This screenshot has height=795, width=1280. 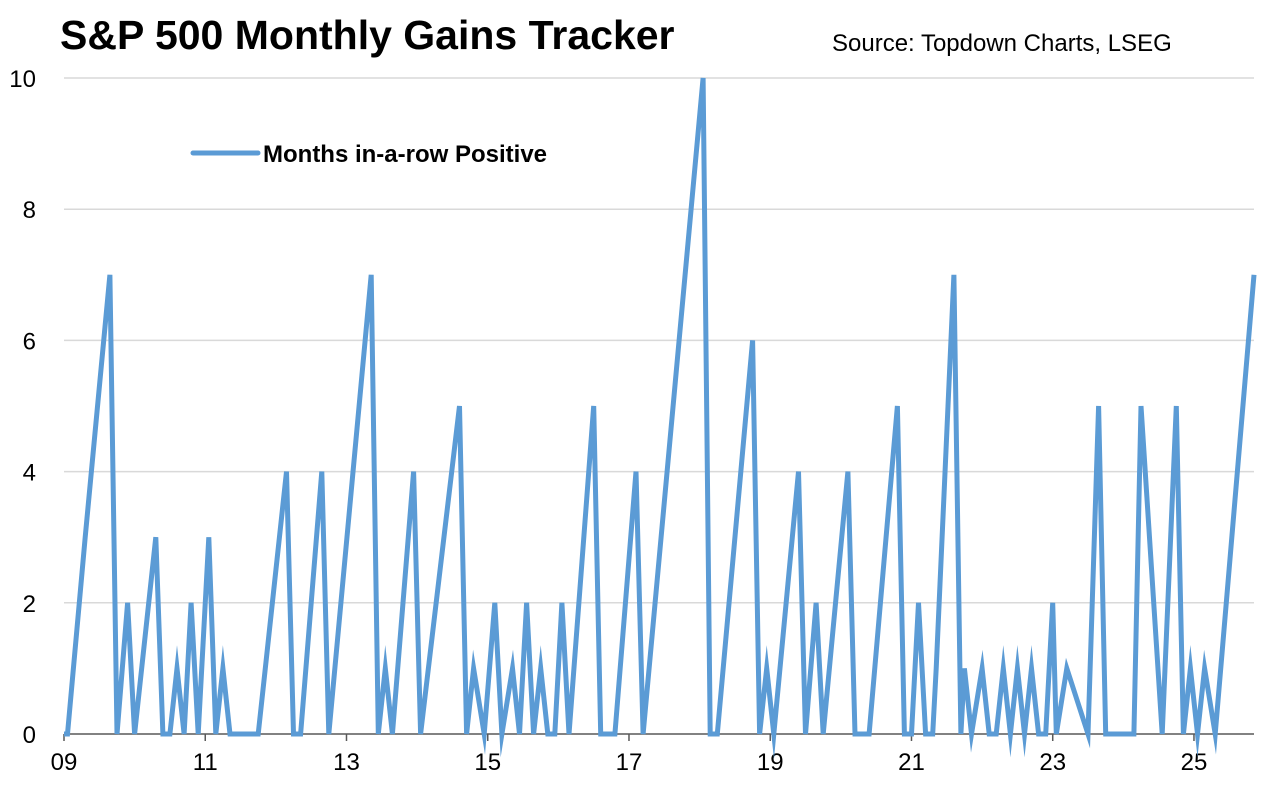 What do you see at coordinates (346, 762) in the screenshot?
I see `x-tick-label: 13` at bounding box center [346, 762].